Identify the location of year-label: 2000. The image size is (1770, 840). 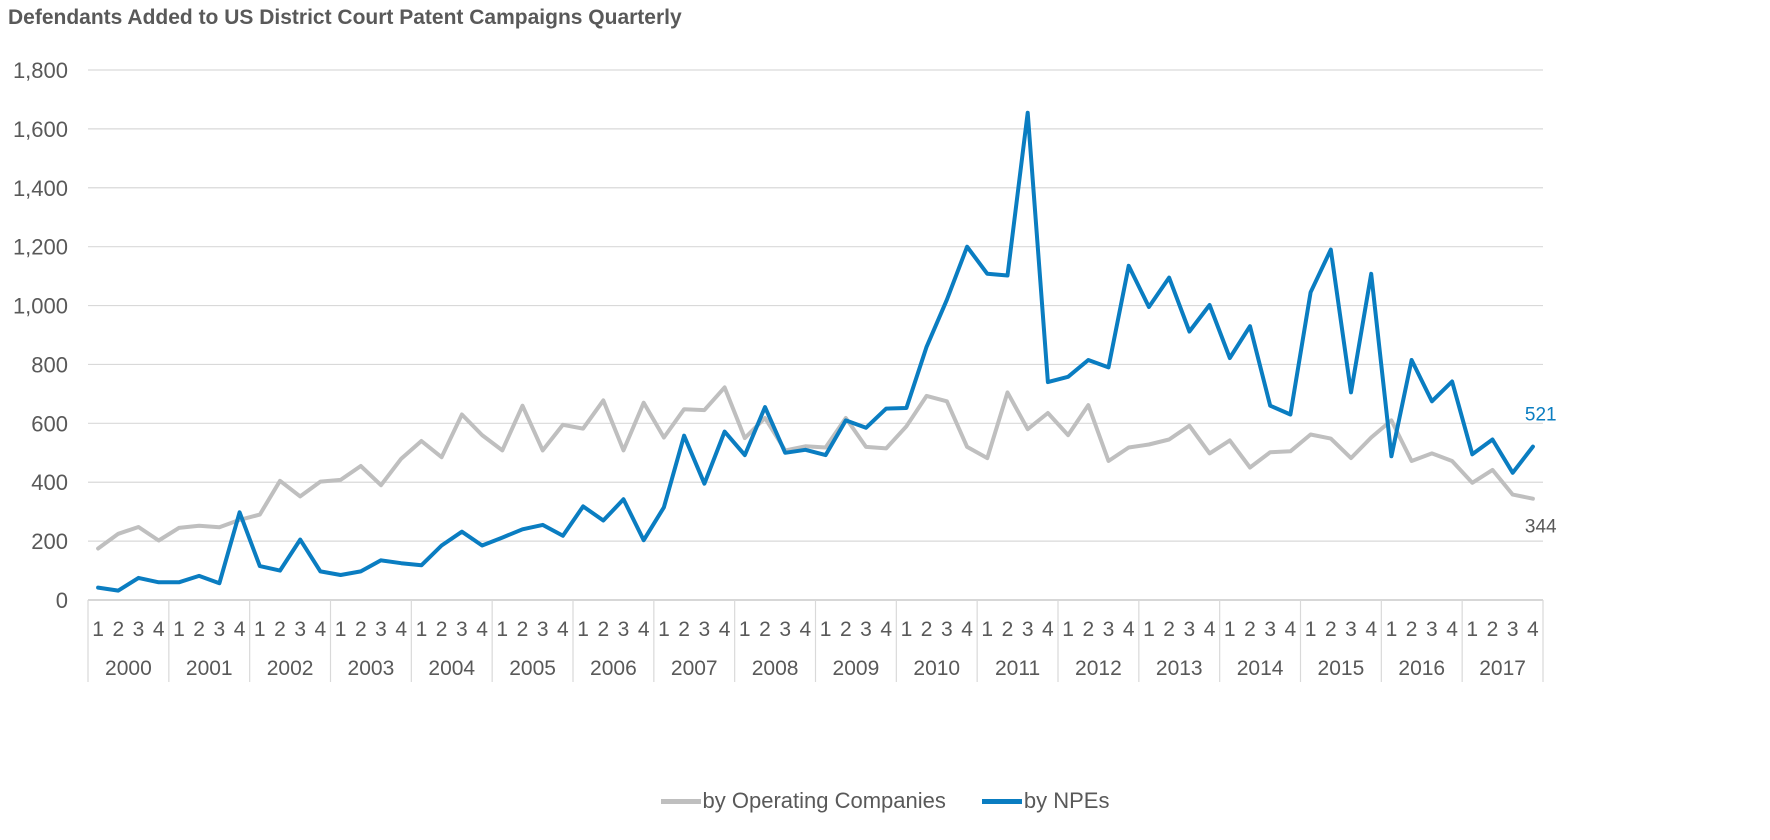
(128, 668).